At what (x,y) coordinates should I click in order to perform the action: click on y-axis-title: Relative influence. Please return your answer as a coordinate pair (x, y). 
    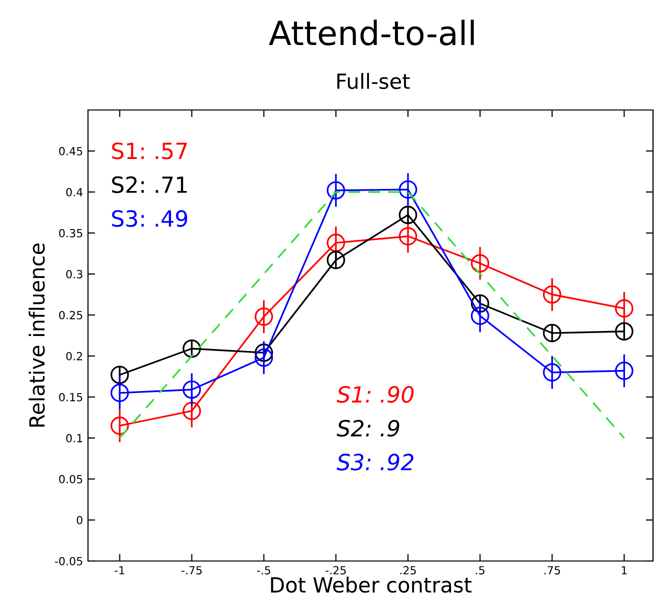
    Looking at the image, I should click on (36, 335).